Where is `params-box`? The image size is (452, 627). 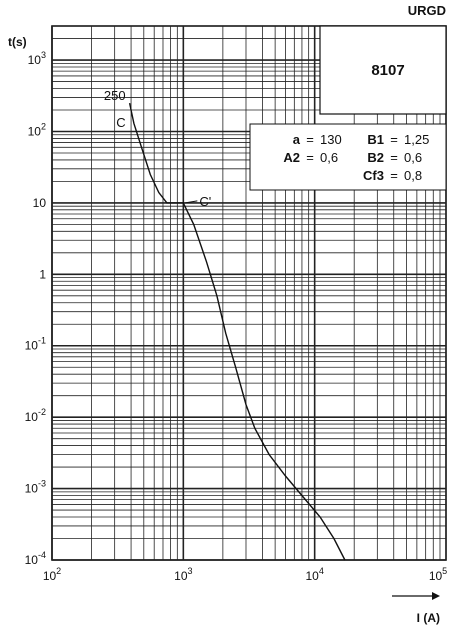
params-box is located at coordinates (348, 157).